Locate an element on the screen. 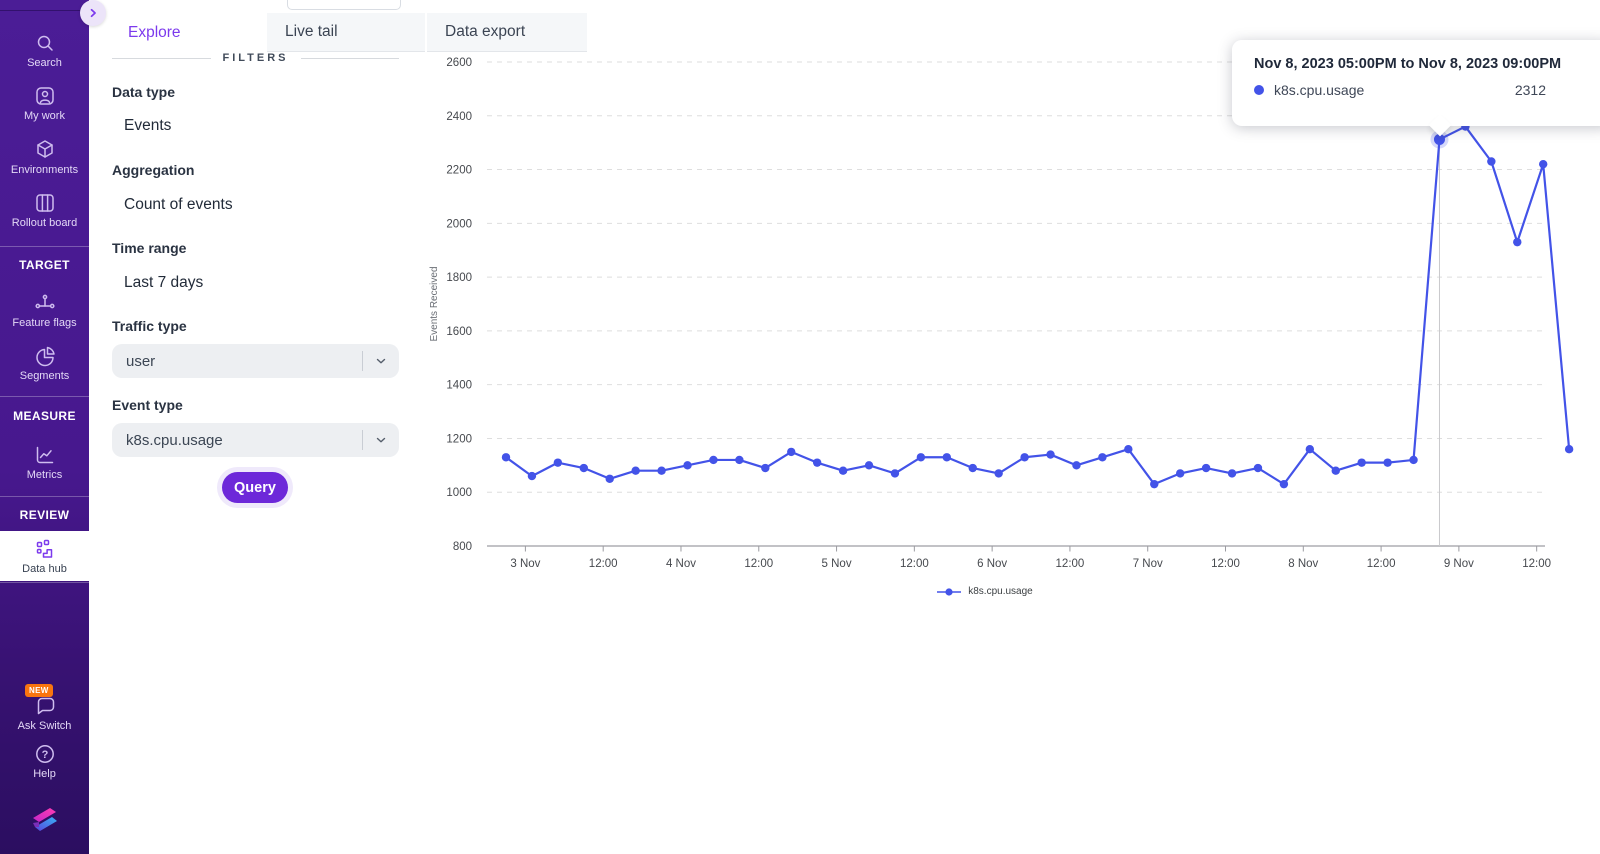  sidebar-item-segments: Segments is located at coordinates (44, 363).